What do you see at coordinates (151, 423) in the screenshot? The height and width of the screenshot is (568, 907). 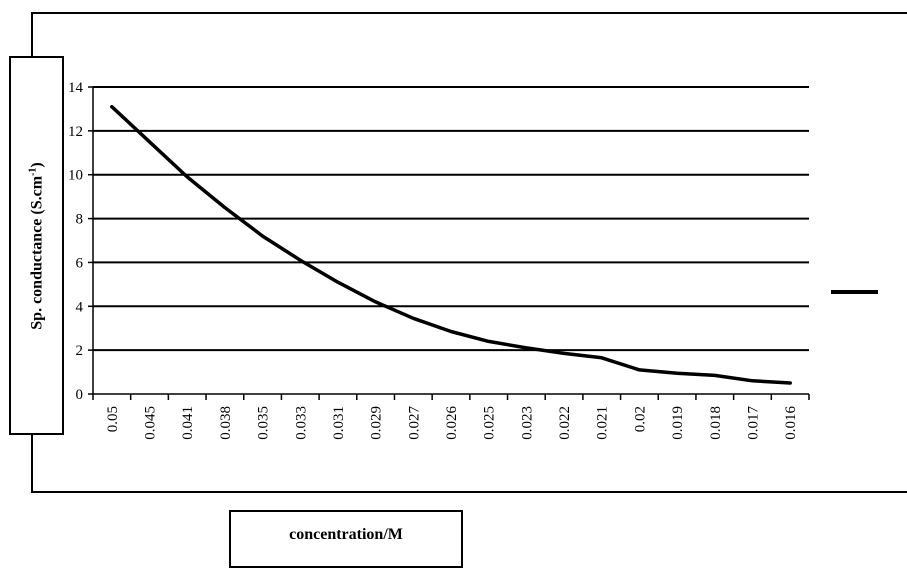 I see `x-tick-label: 0.045` at bounding box center [151, 423].